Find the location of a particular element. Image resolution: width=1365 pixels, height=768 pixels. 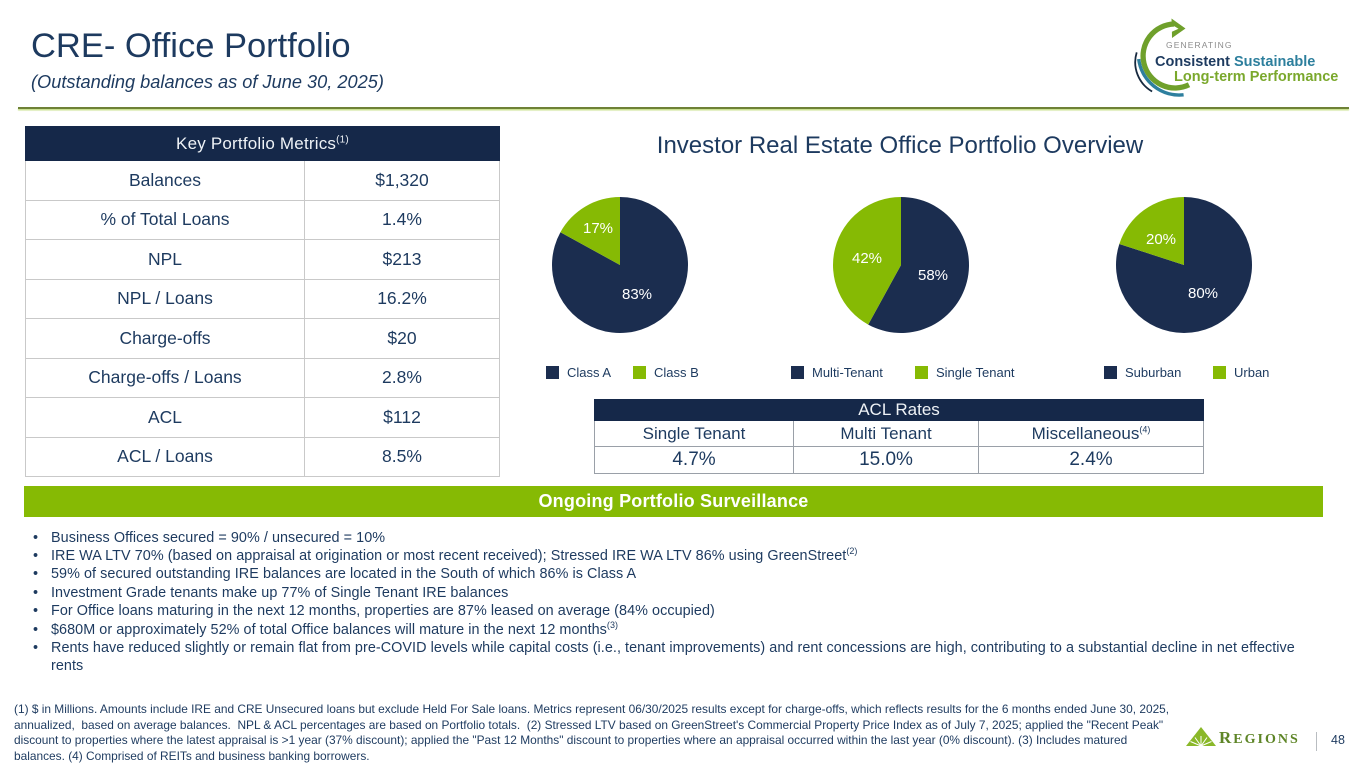

svg-text: Consistent Sustainable is located at coordinates (1235, 62).